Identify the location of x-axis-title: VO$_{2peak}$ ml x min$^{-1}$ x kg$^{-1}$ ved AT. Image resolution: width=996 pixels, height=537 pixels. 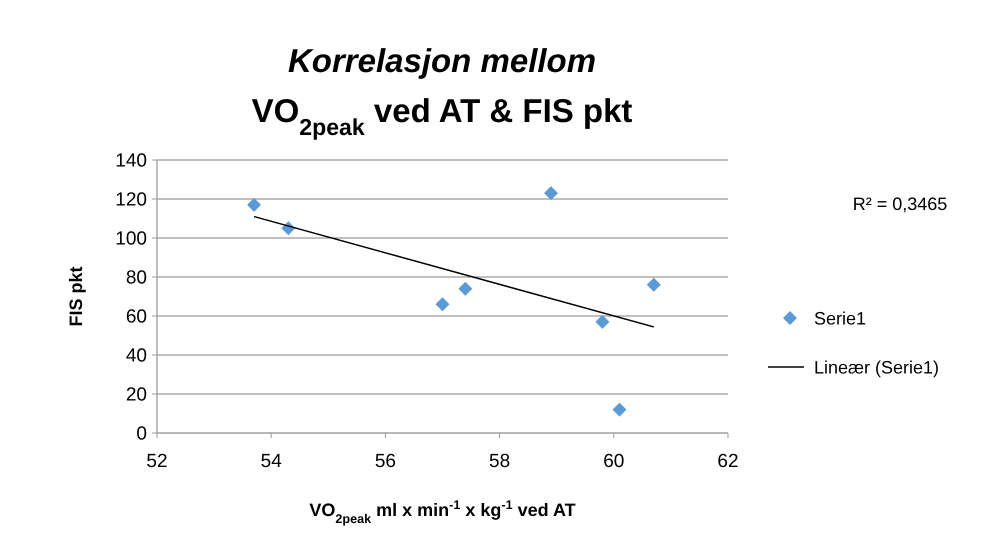
(442, 512).